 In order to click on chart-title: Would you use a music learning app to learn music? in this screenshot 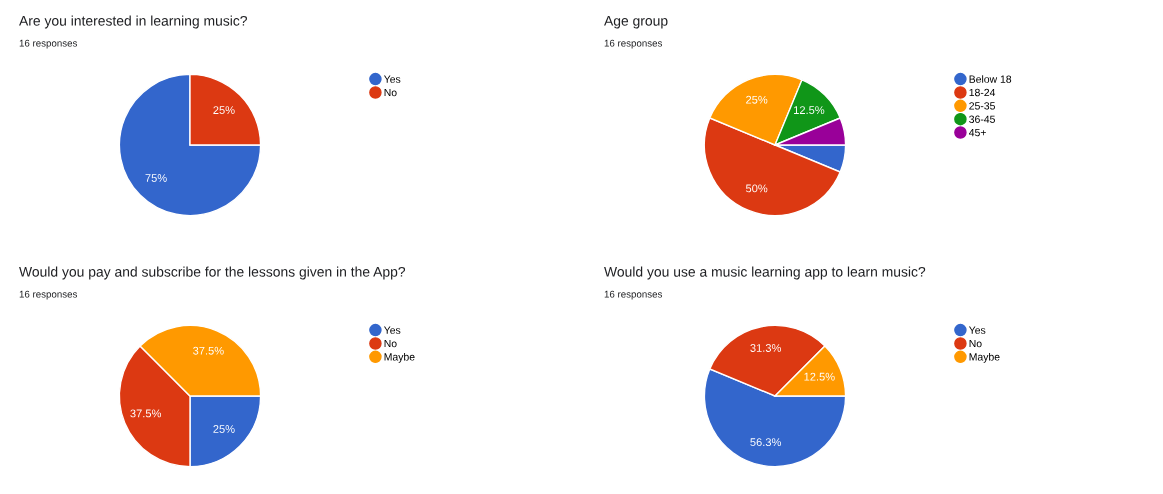, I will do `click(765, 273)`.